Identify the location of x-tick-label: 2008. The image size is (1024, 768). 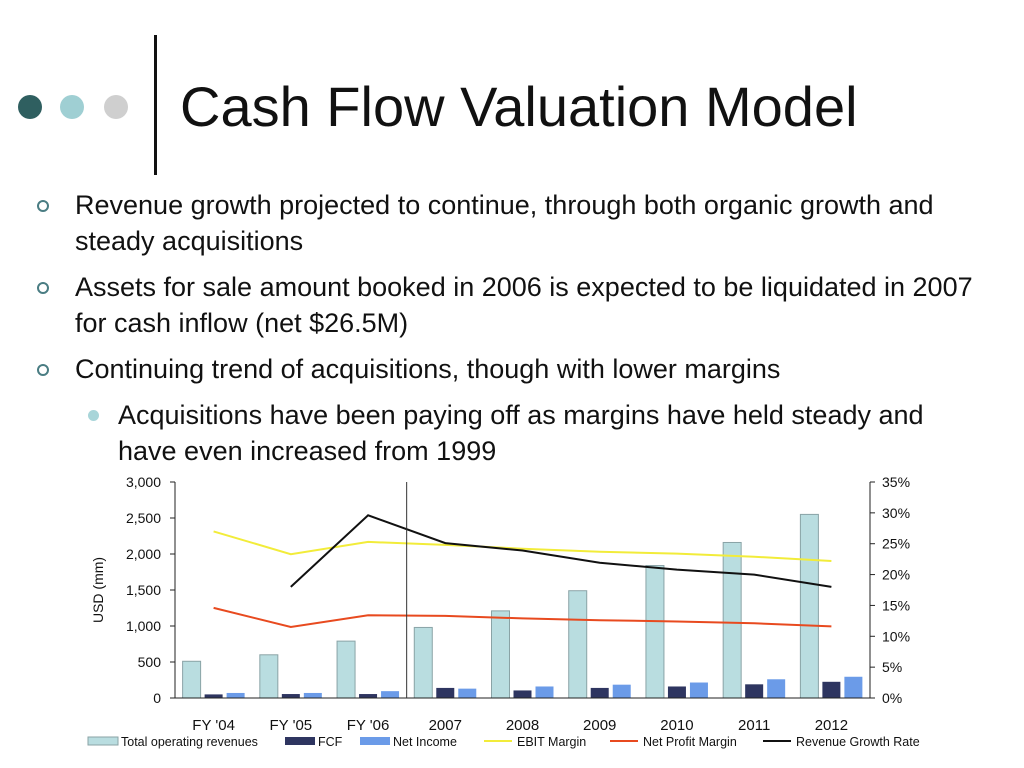
(522, 725).